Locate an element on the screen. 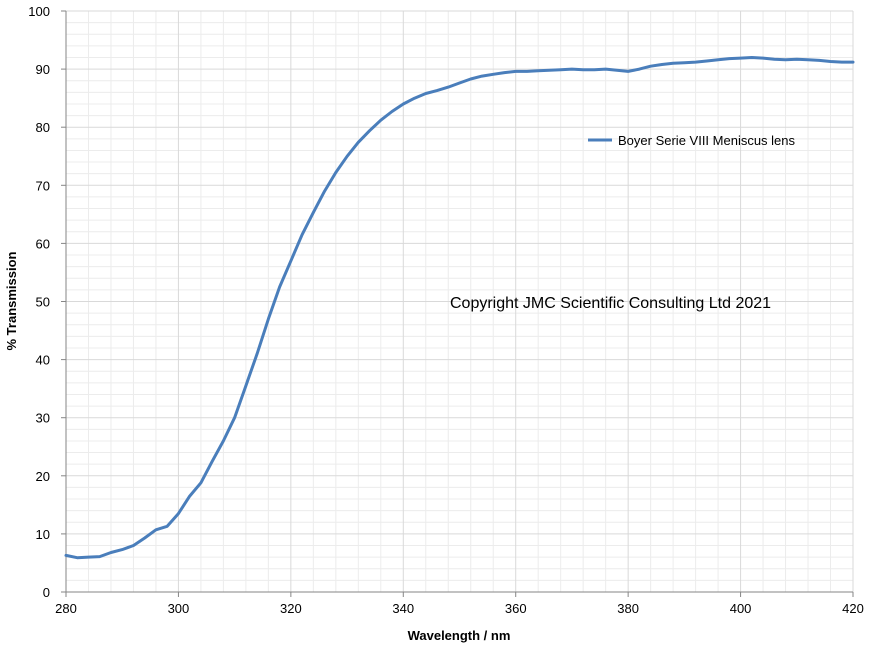 The width and height of the screenshot is (870, 656). y-tick-label: 40 is located at coordinates (43, 360).